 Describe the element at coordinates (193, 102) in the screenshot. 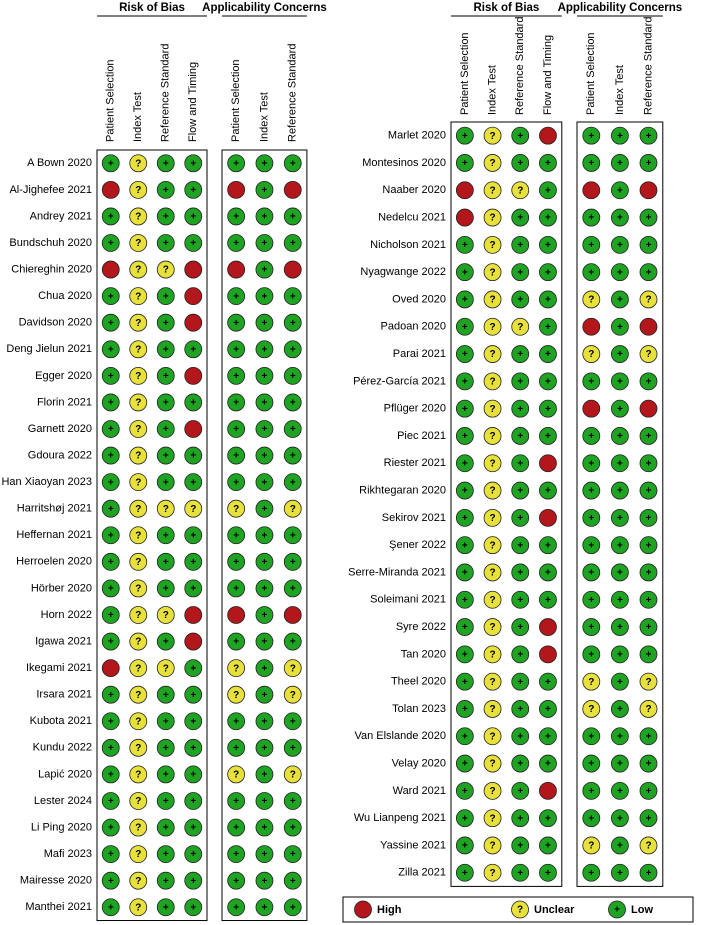

I see `column-label: Flow and Timing` at that location.